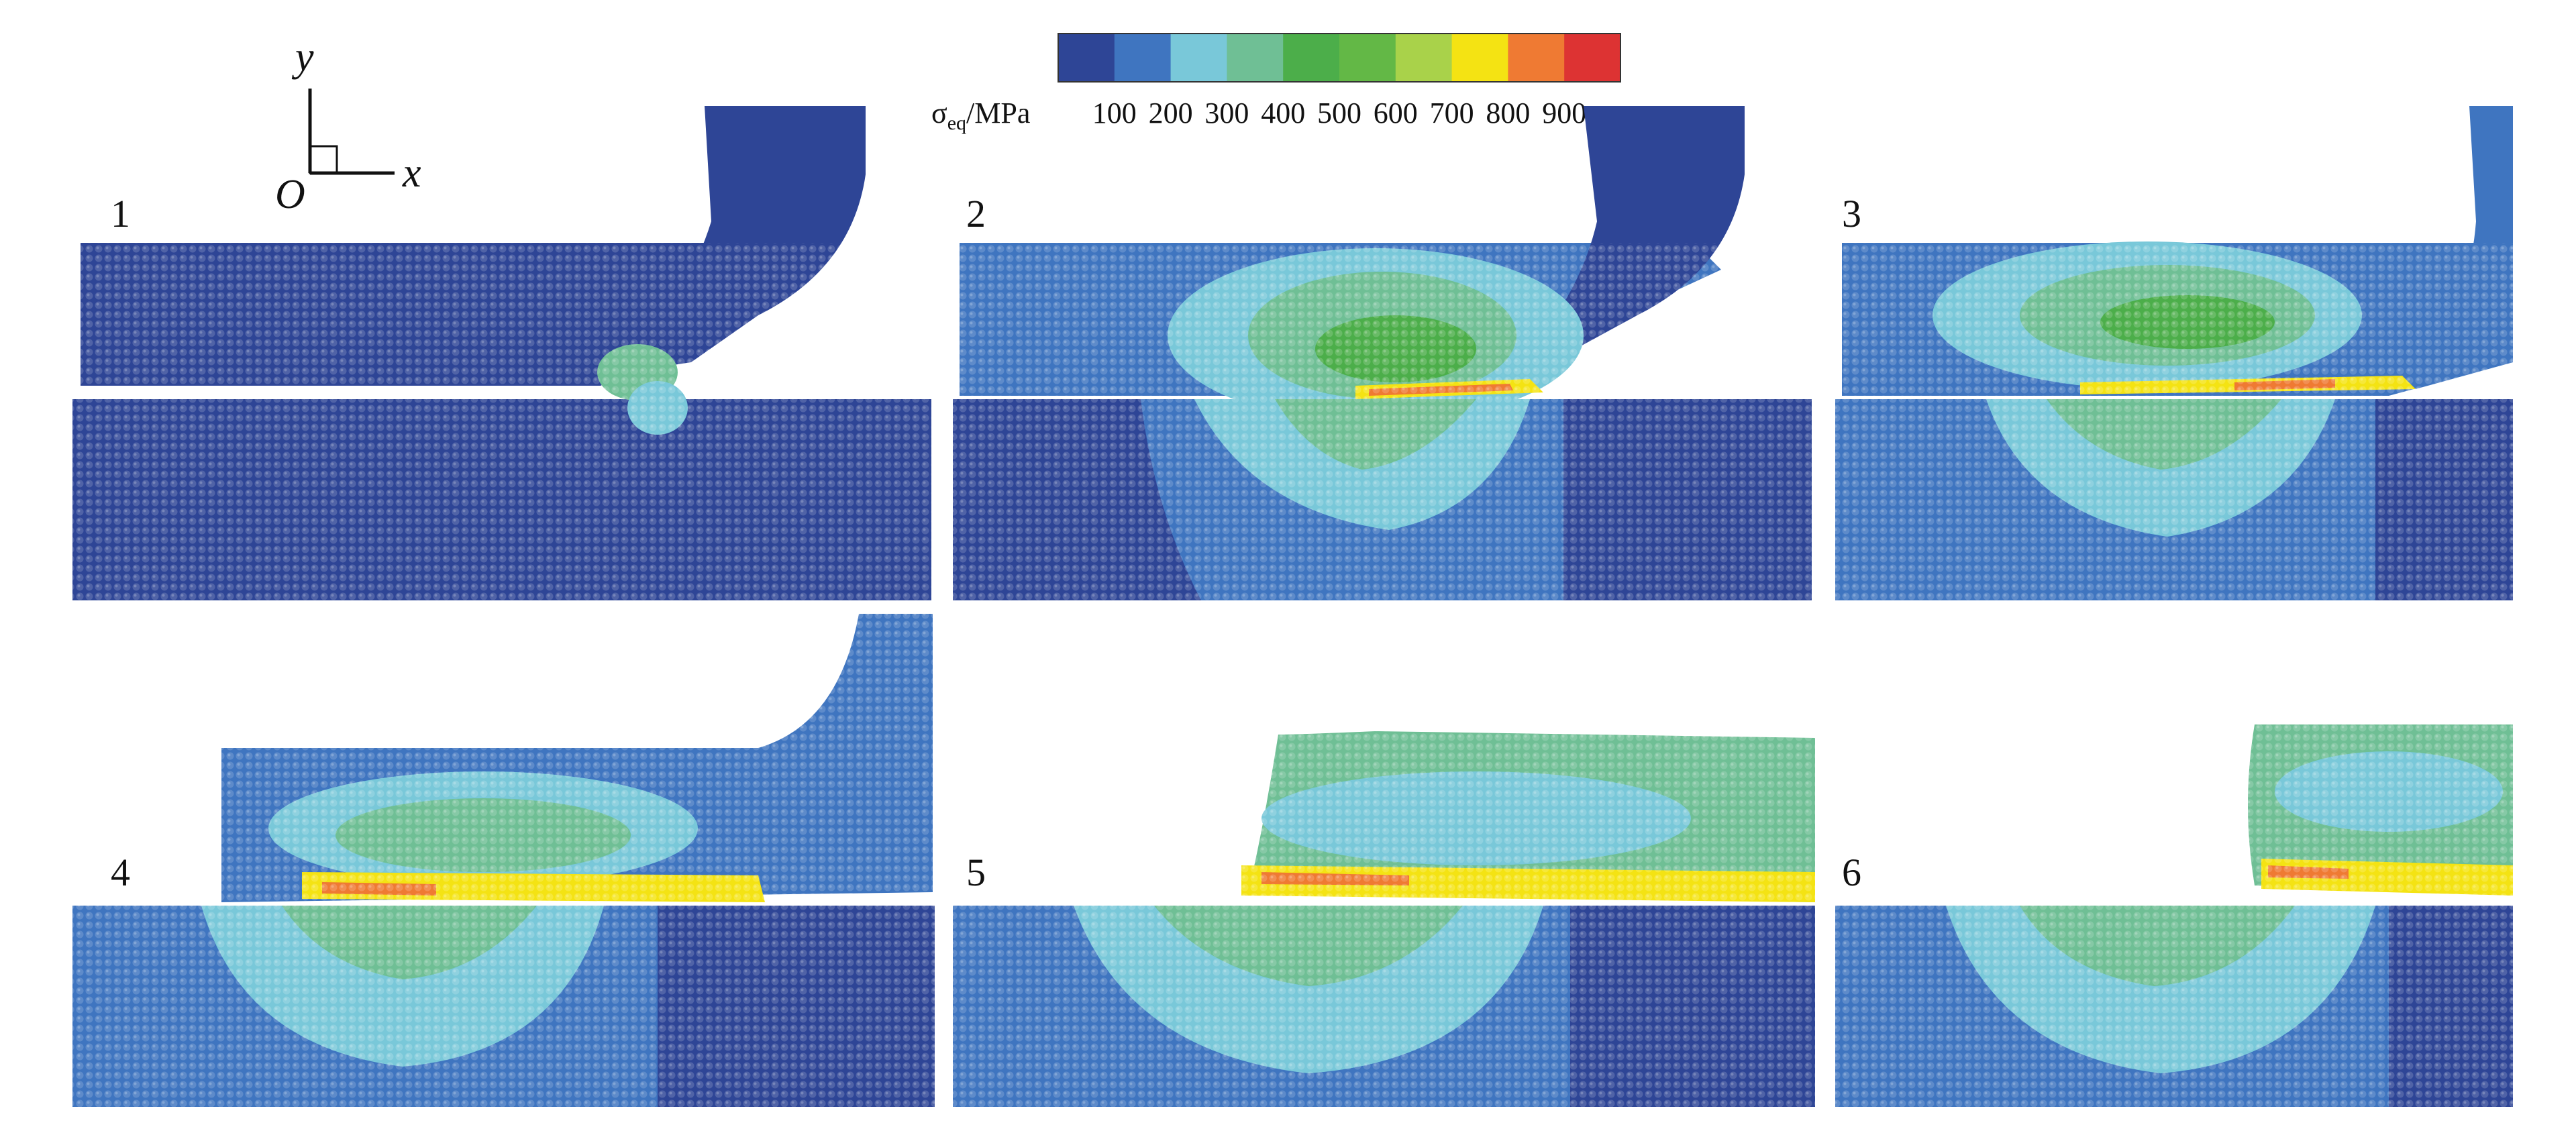 The image size is (2576, 1131). I want to click on panel-2-label: 2, so click(976, 213).